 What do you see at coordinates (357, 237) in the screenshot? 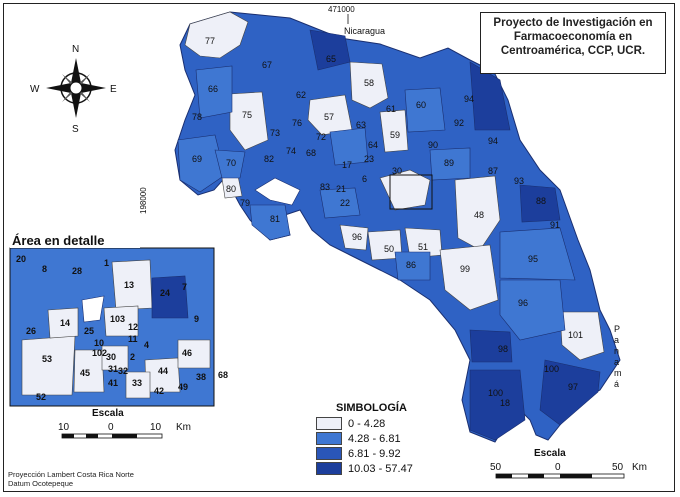
I see `map-label: 96` at bounding box center [357, 237].